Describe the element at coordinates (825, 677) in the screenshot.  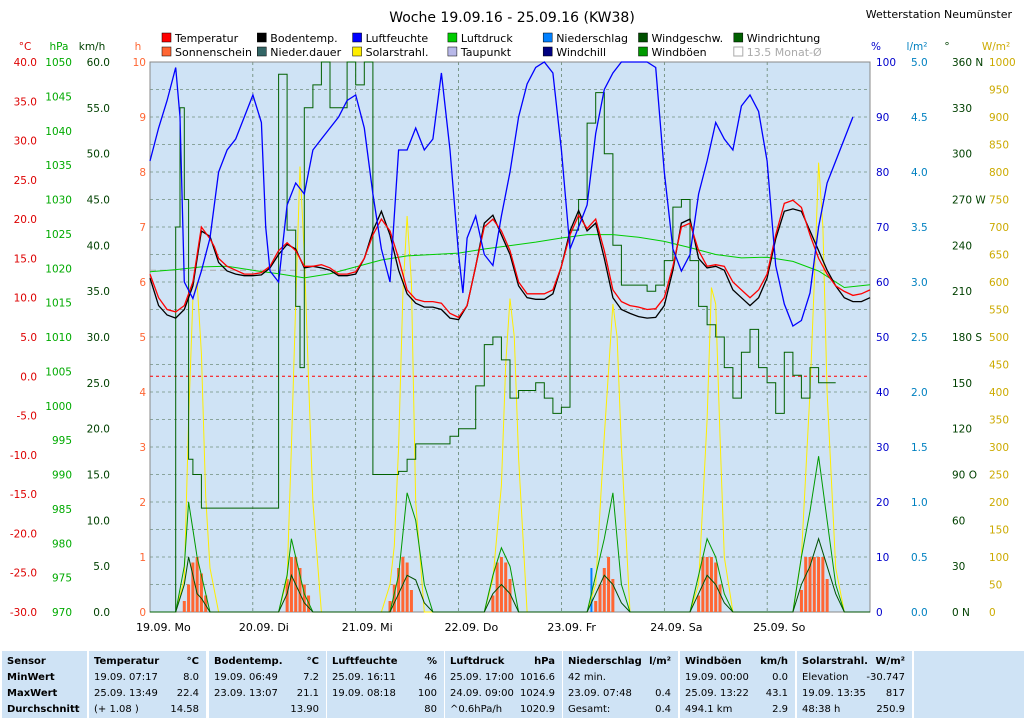
I see `table-cell-label: Elevation` at that location.